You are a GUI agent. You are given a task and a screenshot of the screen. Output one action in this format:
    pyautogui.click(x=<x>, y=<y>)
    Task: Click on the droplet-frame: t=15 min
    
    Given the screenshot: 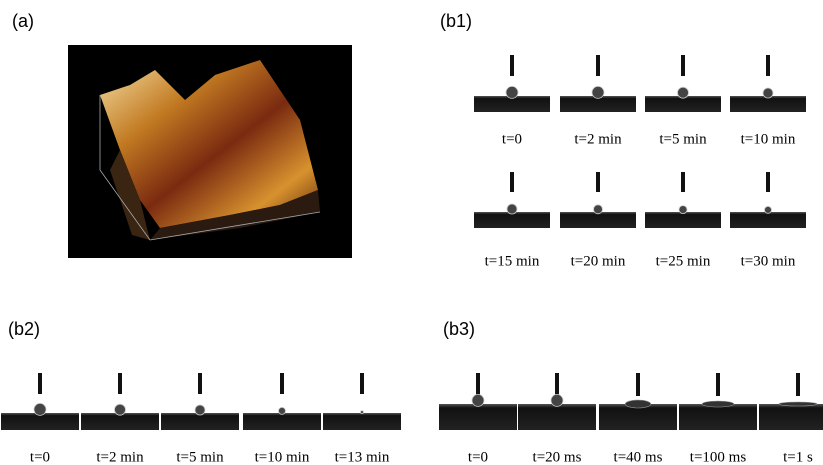 What is the action you would take?
    pyautogui.click(x=512, y=220)
    